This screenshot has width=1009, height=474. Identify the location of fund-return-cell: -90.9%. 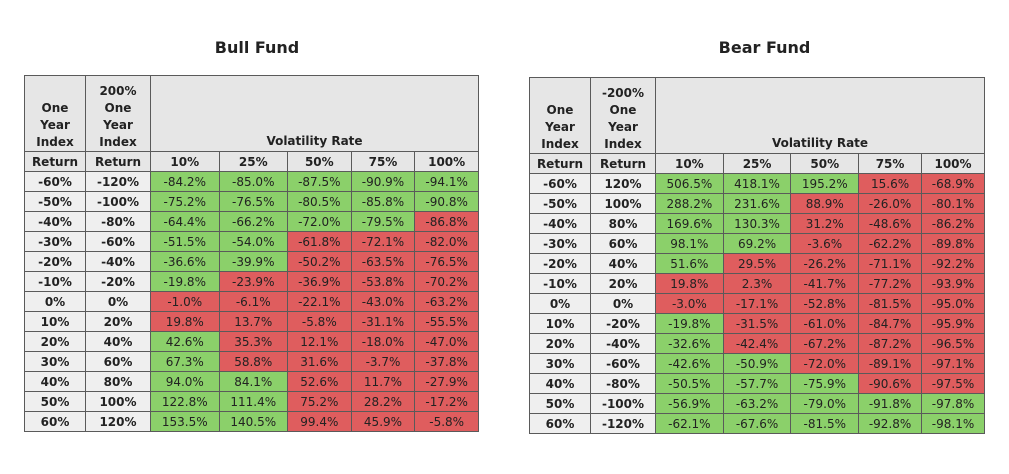
(383, 181).